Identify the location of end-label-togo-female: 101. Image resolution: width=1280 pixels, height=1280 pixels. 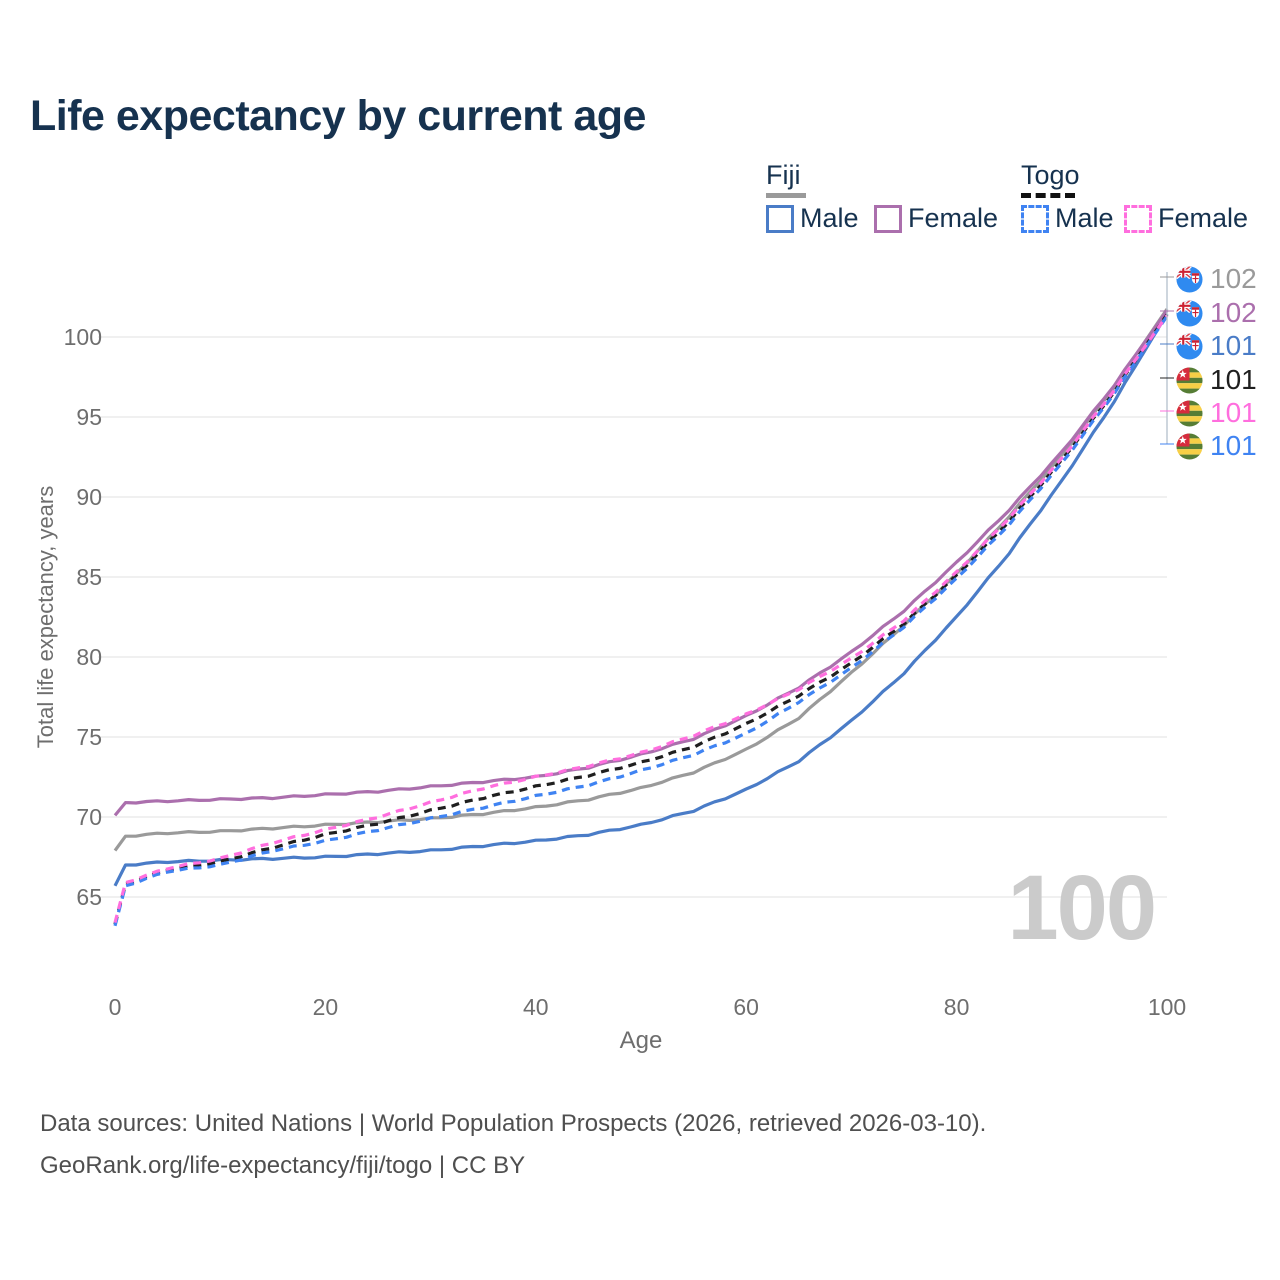
(1216, 413).